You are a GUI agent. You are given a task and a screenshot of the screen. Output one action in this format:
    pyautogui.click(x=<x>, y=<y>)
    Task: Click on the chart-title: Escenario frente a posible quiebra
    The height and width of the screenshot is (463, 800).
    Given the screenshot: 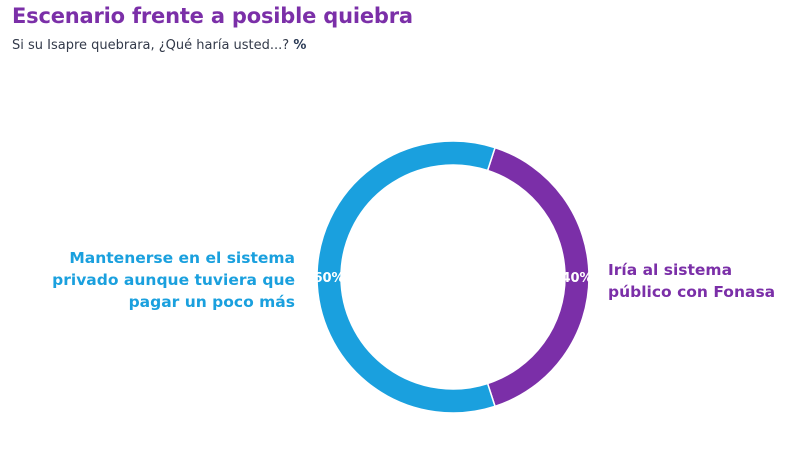 What is the action you would take?
    pyautogui.click(x=212, y=16)
    